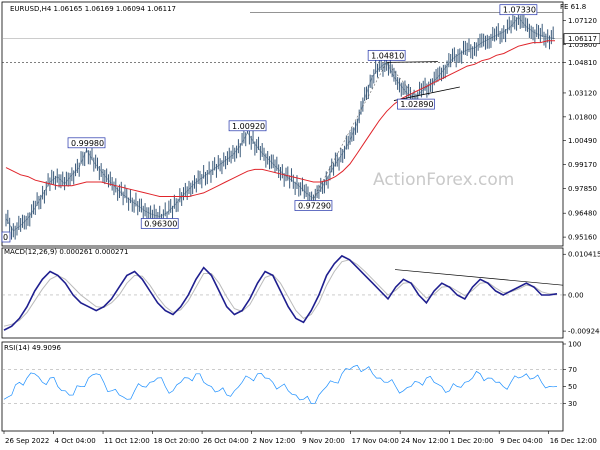  What do you see at coordinates (426, 93) in the screenshot?
I see `trendline-lower` at bounding box center [426, 93].